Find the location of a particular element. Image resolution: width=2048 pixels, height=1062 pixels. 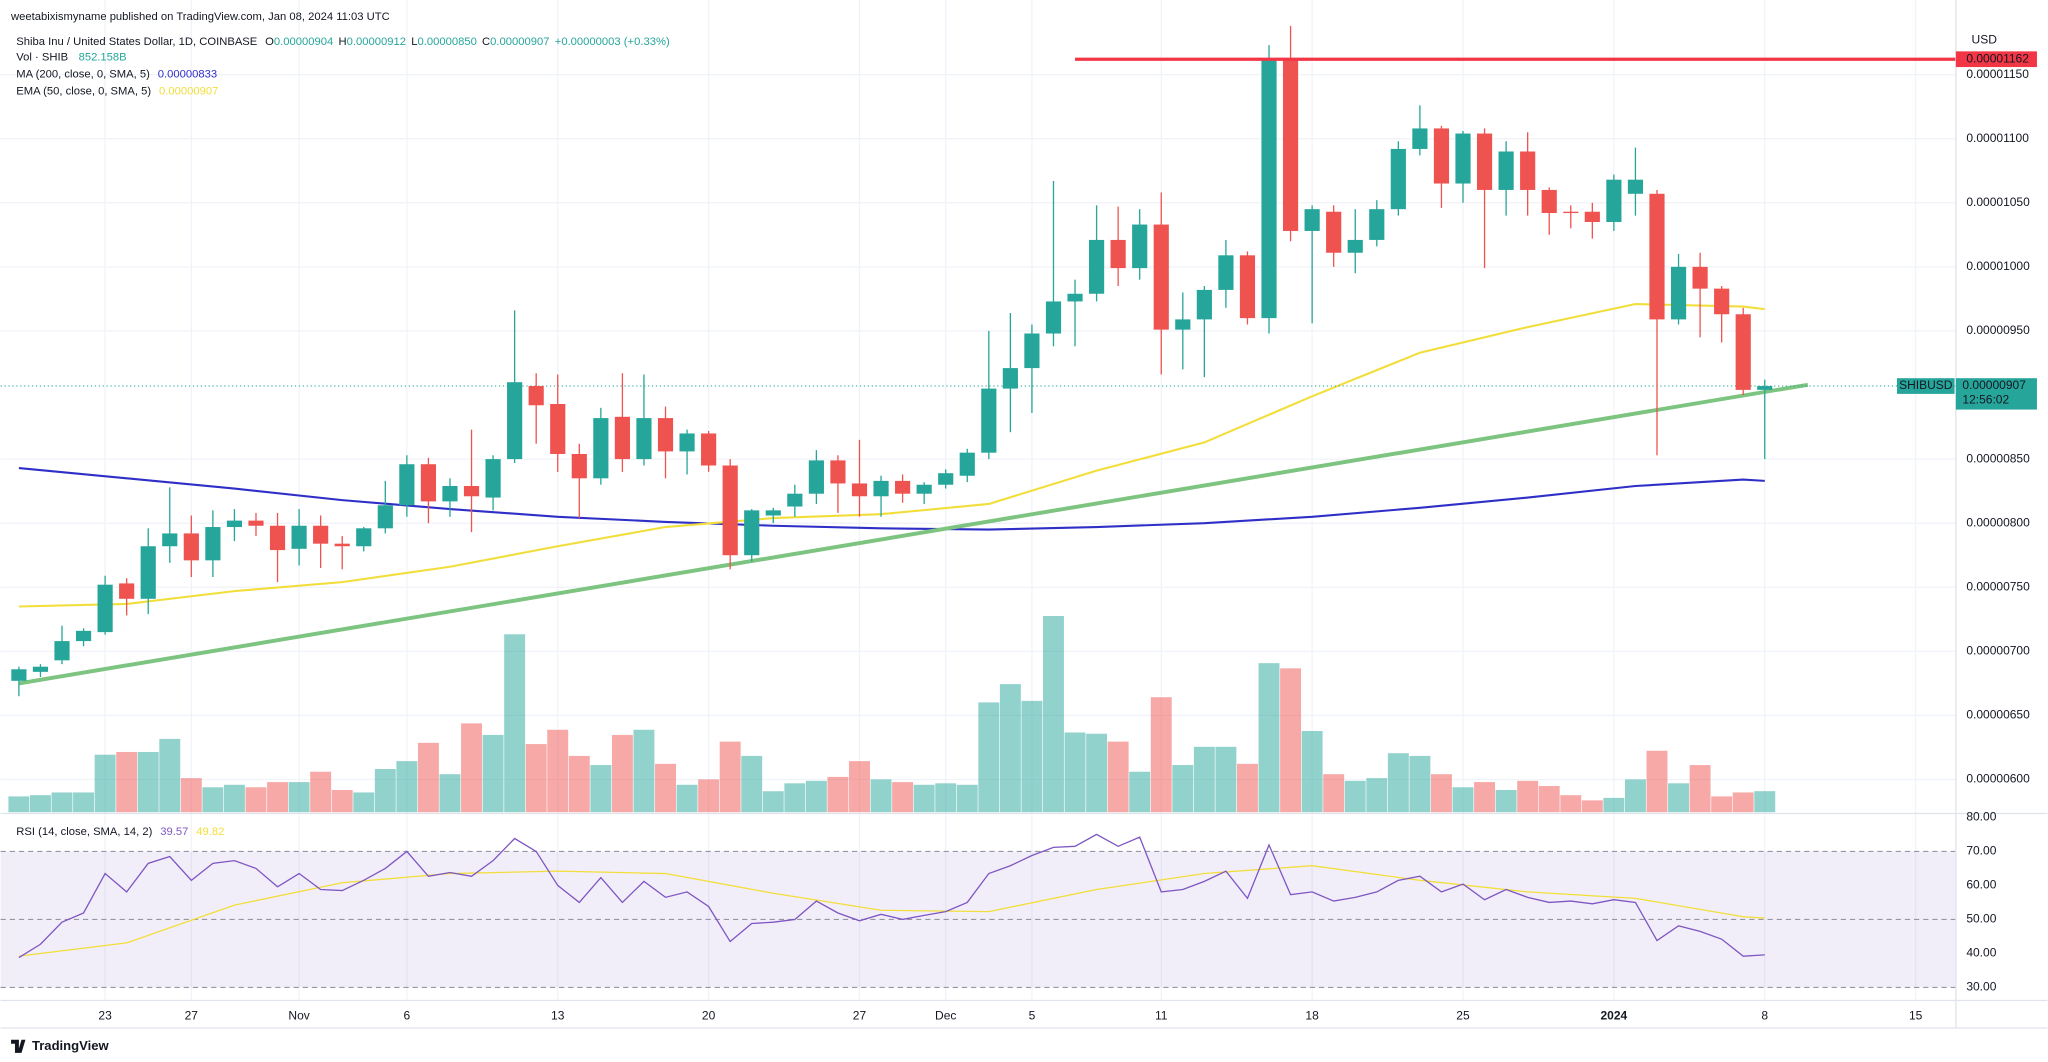

rsi-tick-label: 50.00 is located at coordinates (1981, 919).